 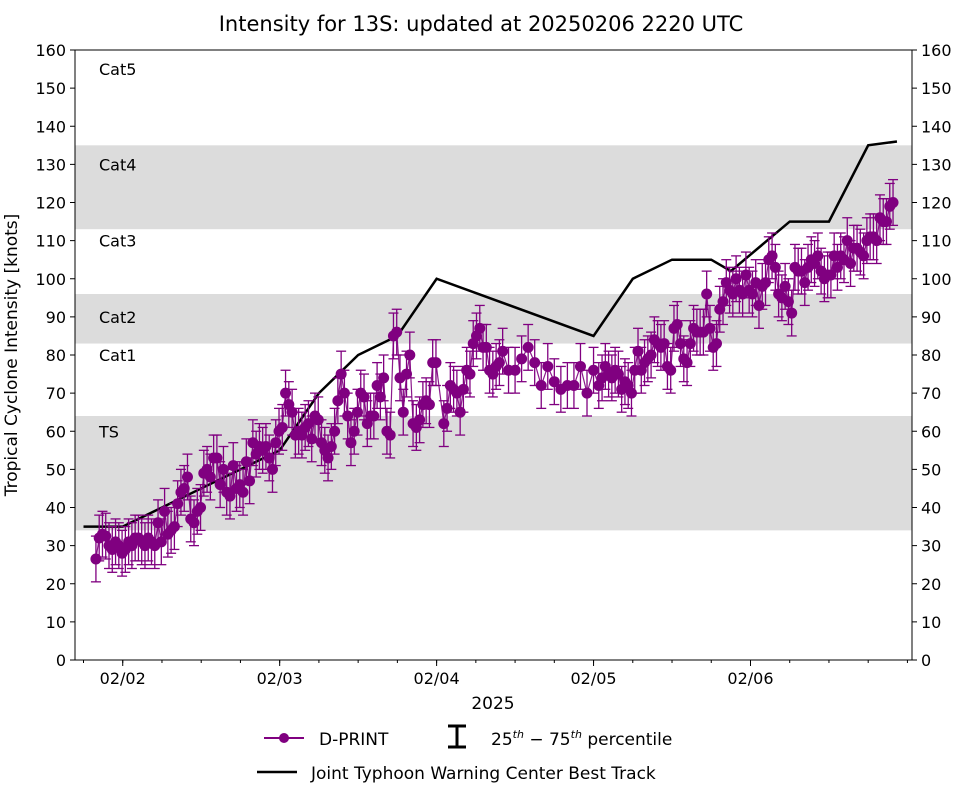 I want to click on legend-dprint-label: D-PRINT, so click(x=354, y=740).